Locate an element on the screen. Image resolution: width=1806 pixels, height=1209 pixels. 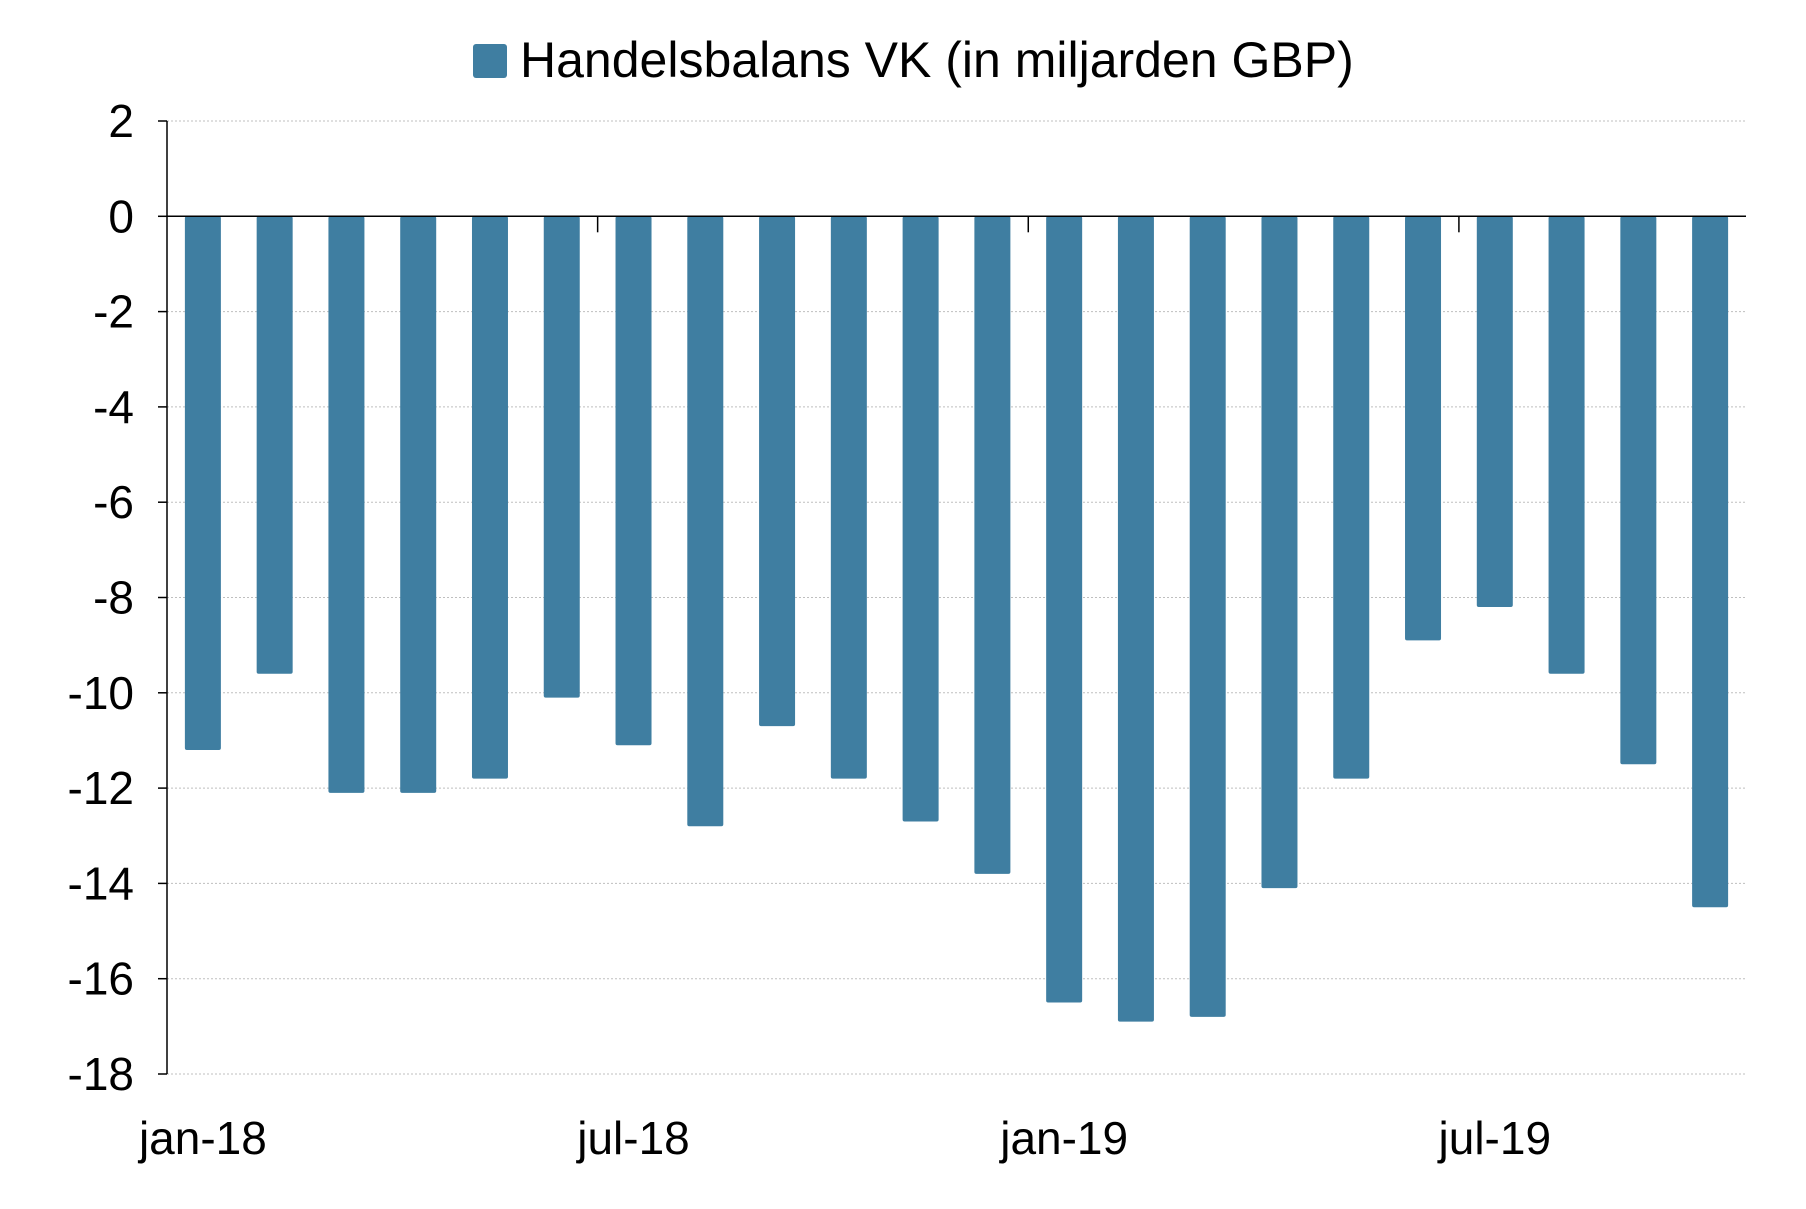
x-tick-labels: jan-18 jul-18 jan-19 jul-19 is located at coordinates (844, 1138).